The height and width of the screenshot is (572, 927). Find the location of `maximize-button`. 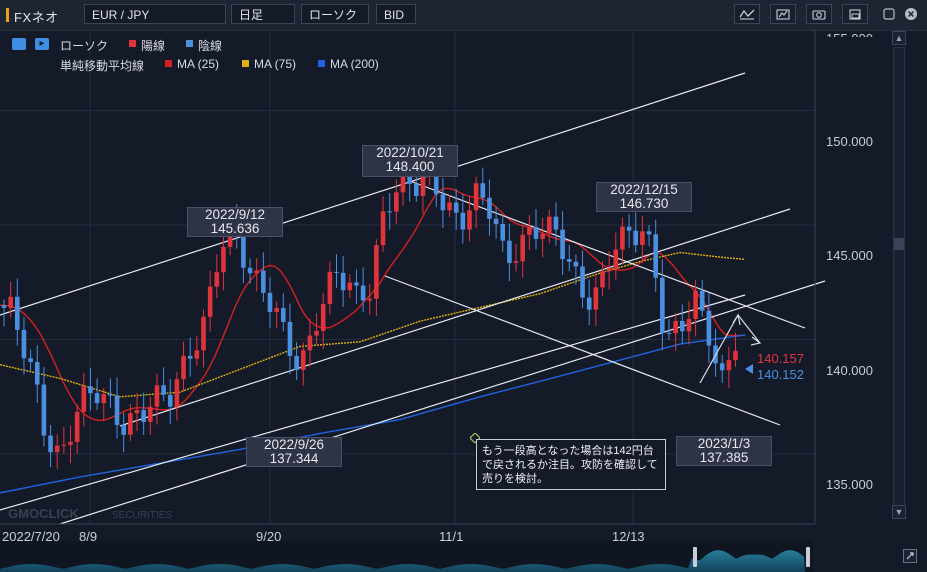

maximize-button is located at coordinates (889, 14).